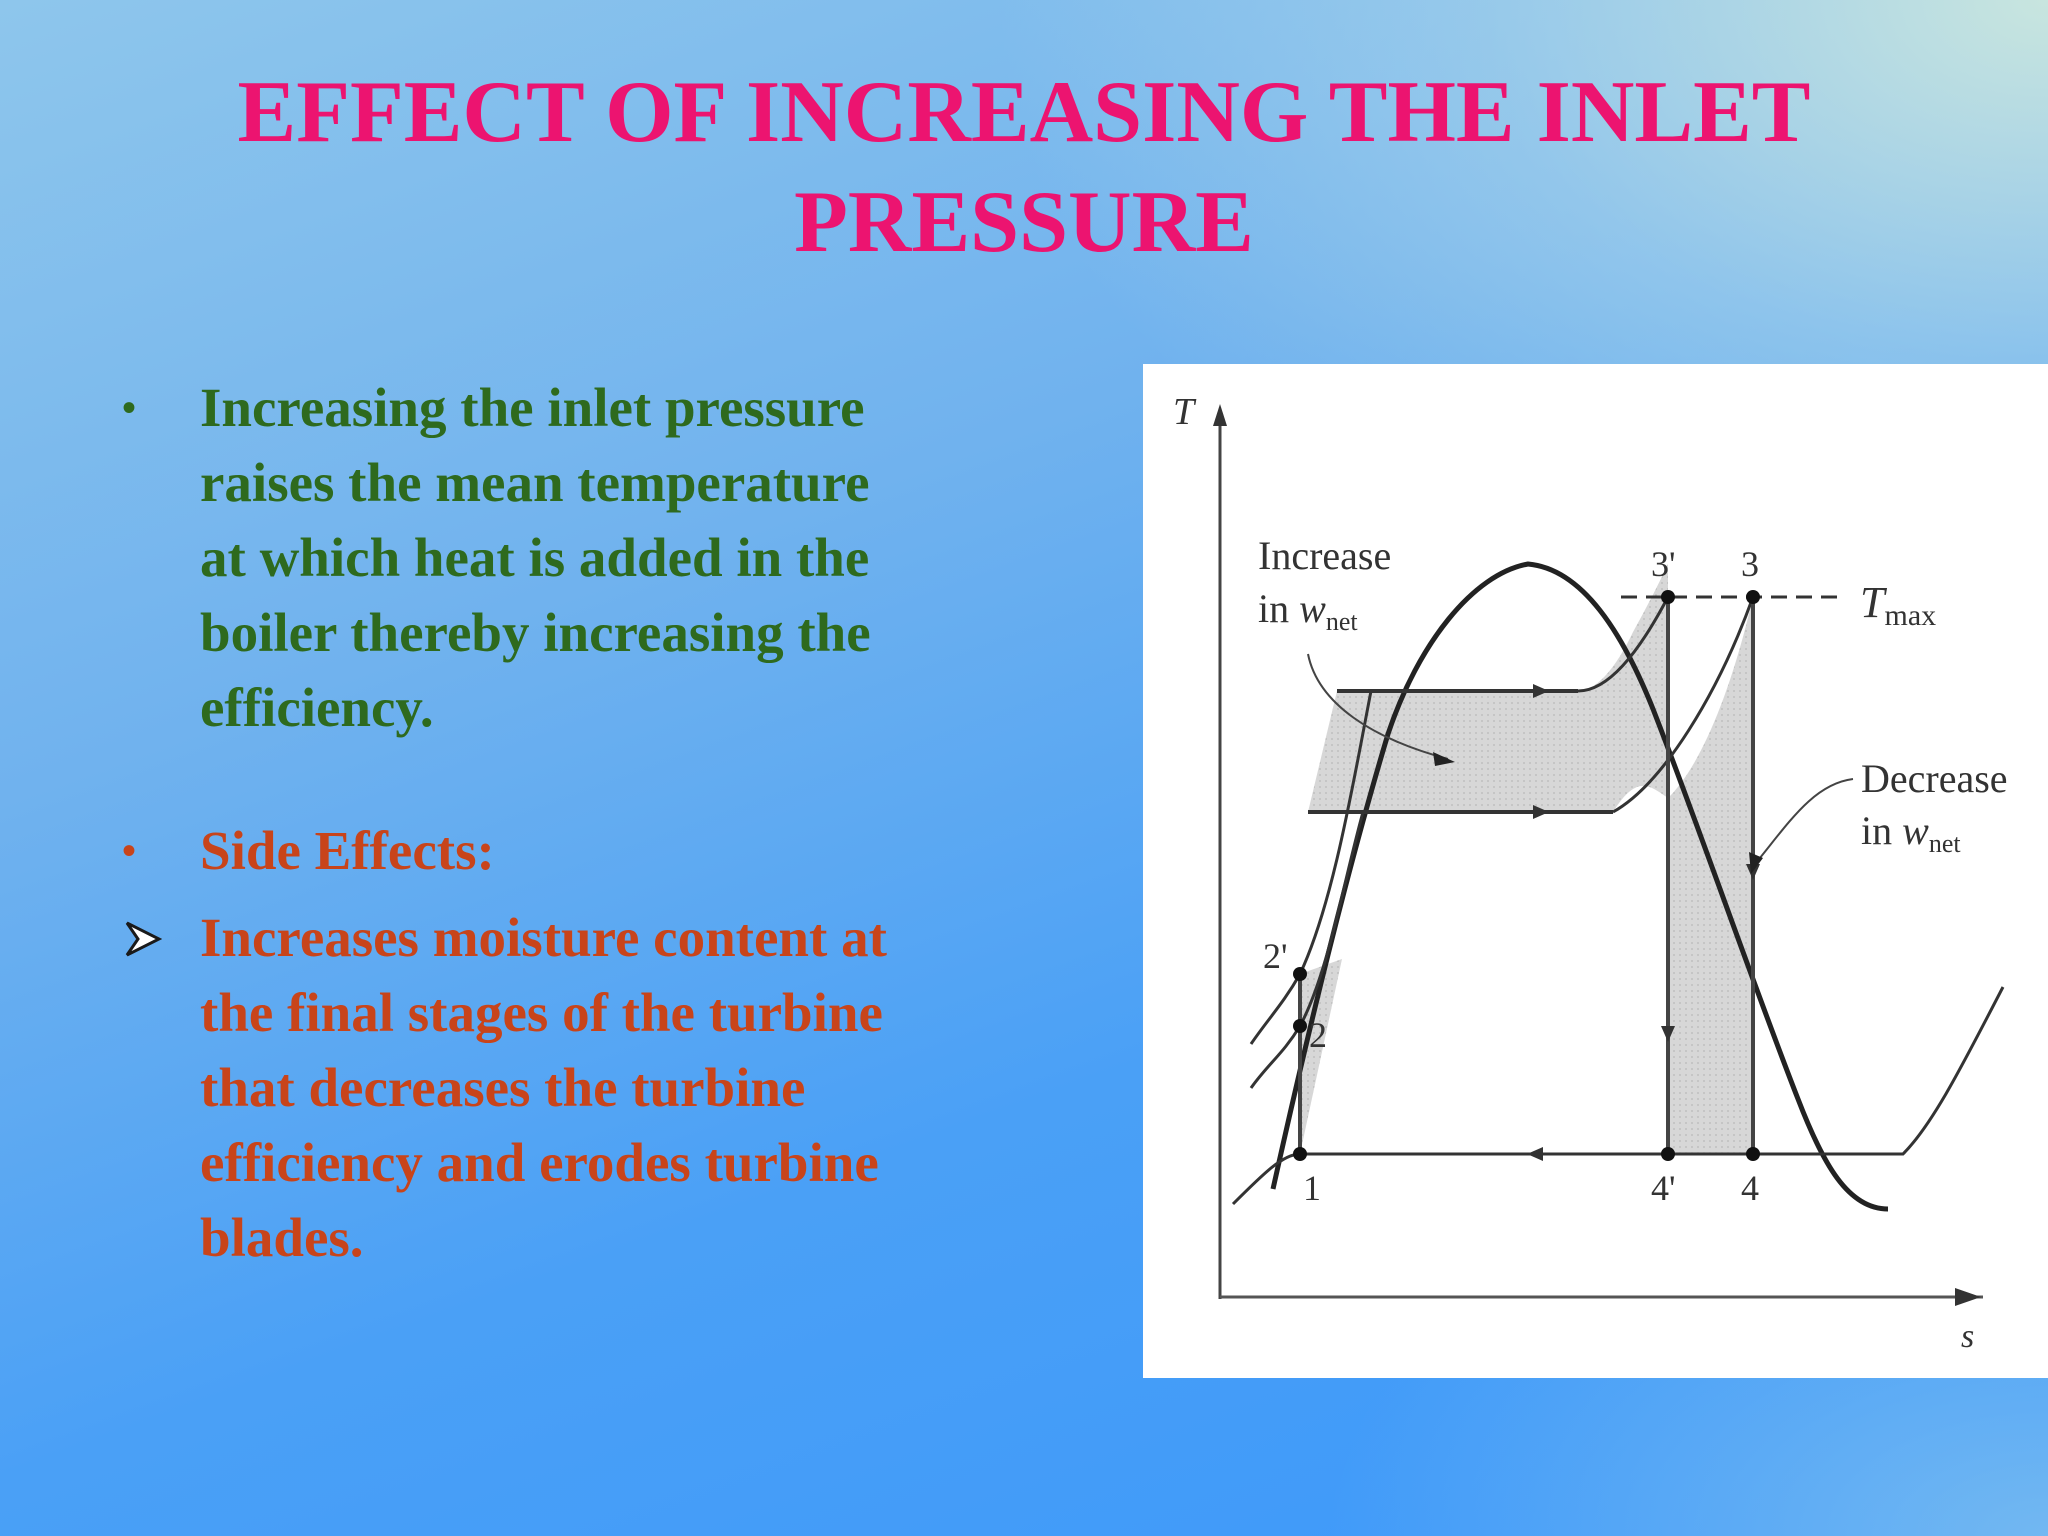 This screenshot has height=1536, width=2048. I want to click on pump-sliver-region, so click(1321, 1056).